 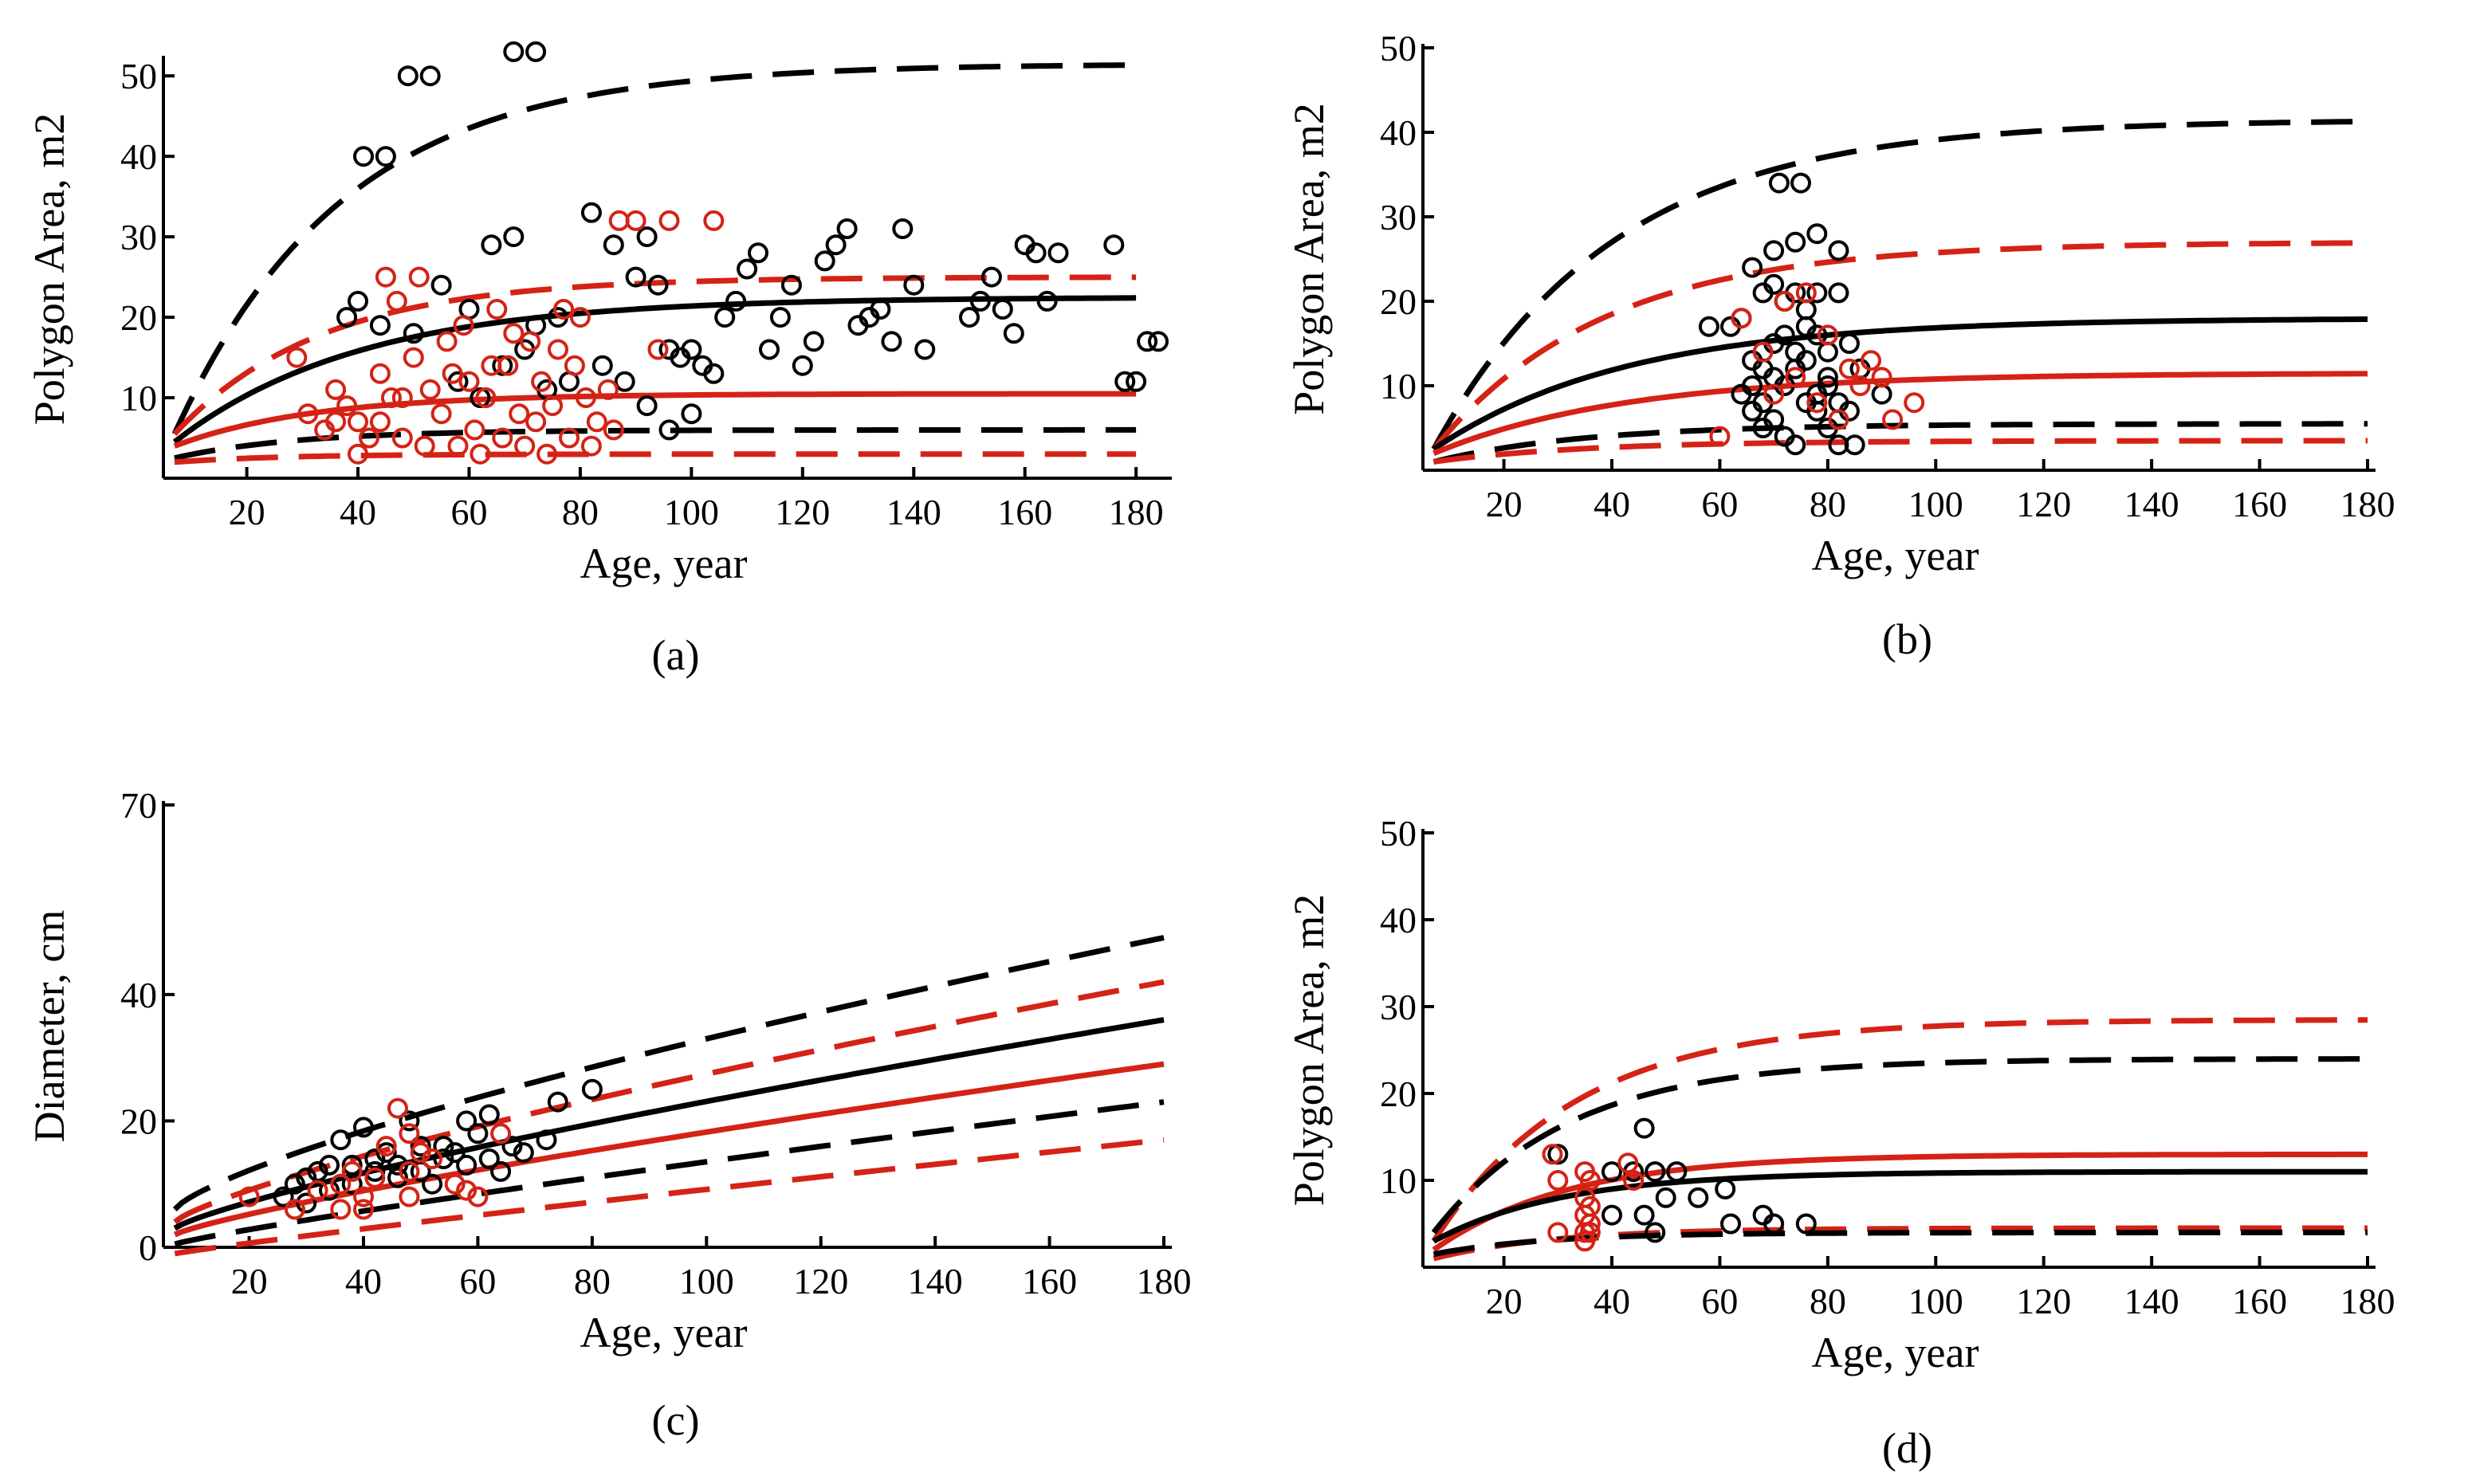 I want to click on series-red-mean-line, so click(x=669, y=1149).